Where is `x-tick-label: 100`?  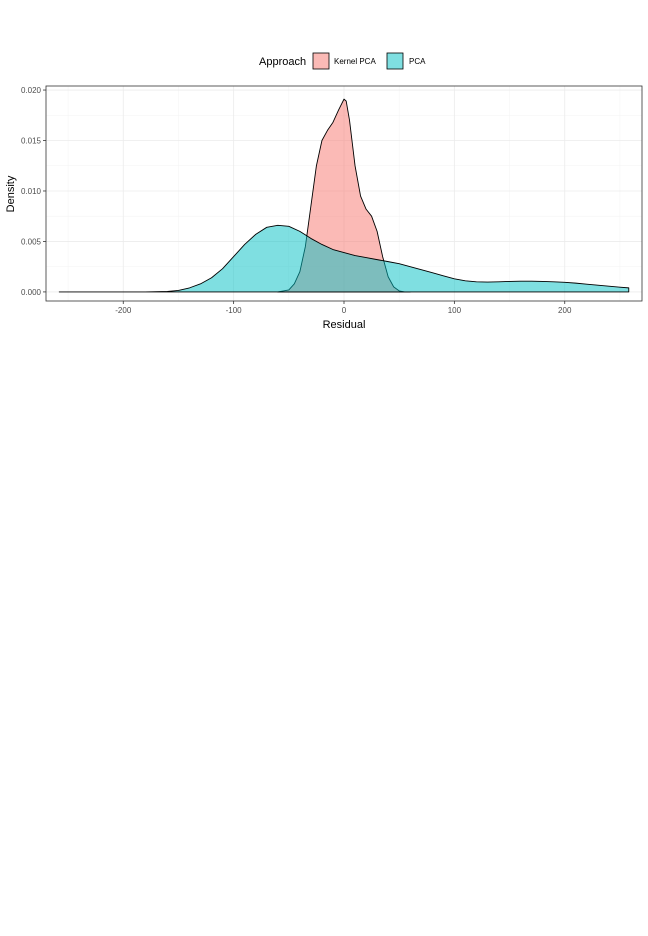 x-tick-label: 100 is located at coordinates (455, 310).